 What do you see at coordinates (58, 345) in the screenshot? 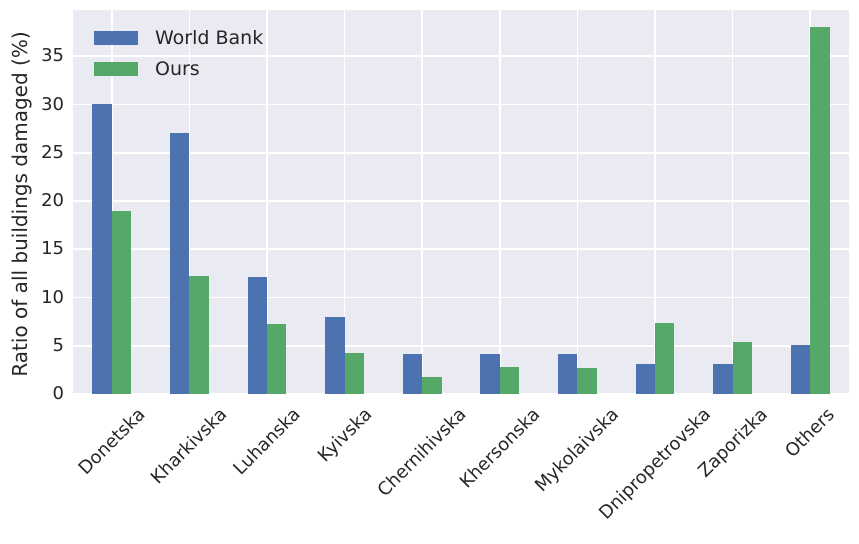
I see `y-tick-5: 5` at bounding box center [58, 345].